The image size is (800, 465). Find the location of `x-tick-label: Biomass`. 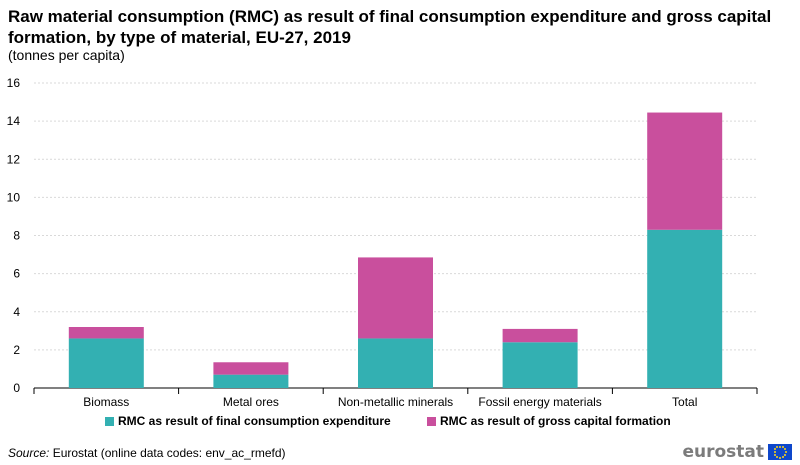

x-tick-label: Biomass is located at coordinates (106, 402).